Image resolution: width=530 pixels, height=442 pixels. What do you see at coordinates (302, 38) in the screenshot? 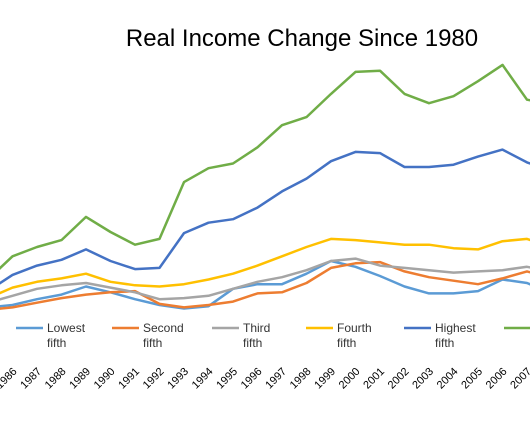
I see `chart-title: Real Income Change Since 1980` at bounding box center [302, 38].